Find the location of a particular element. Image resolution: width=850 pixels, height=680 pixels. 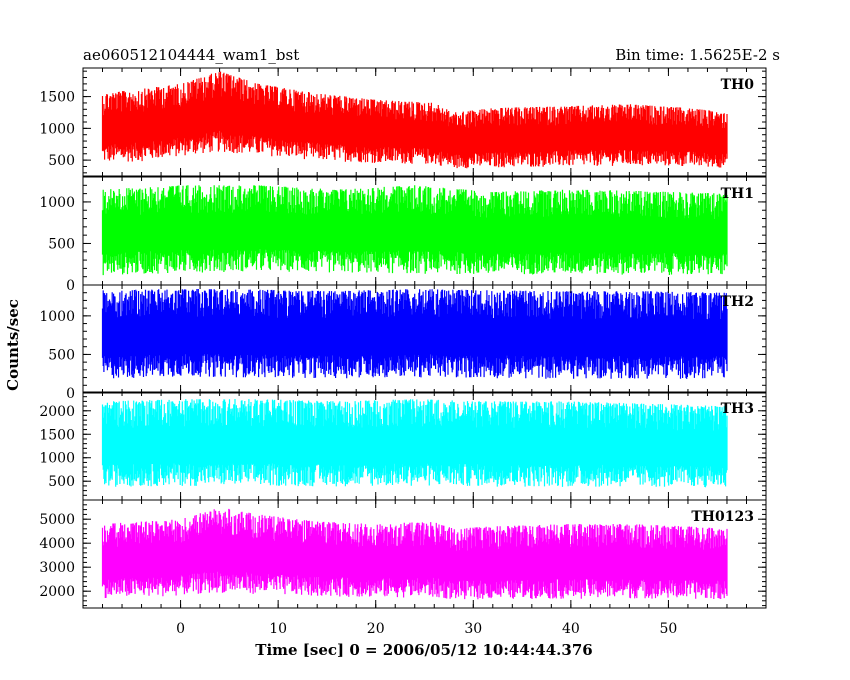

panel-th0123: 2000 3000 4000 5000 TH0123 is located at coordinates (403, 554).